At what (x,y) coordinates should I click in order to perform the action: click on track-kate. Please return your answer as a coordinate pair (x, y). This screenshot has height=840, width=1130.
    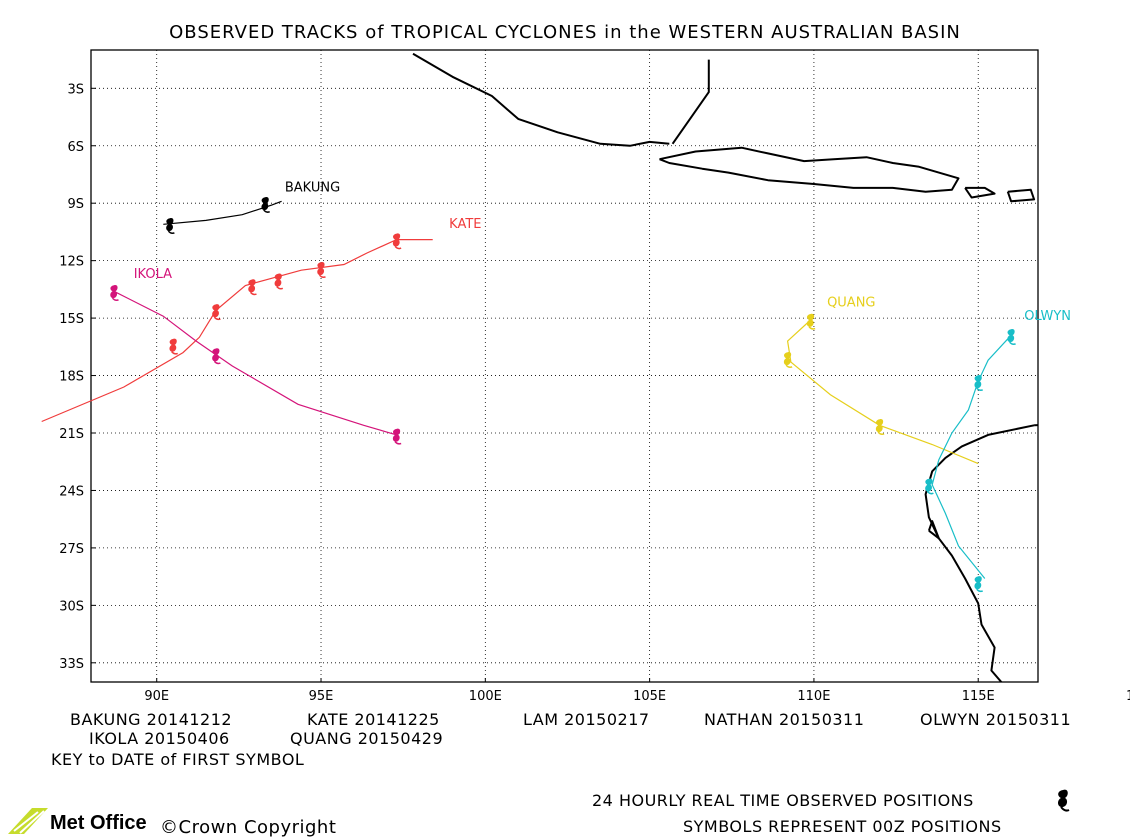
    Looking at the image, I should click on (237, 328).